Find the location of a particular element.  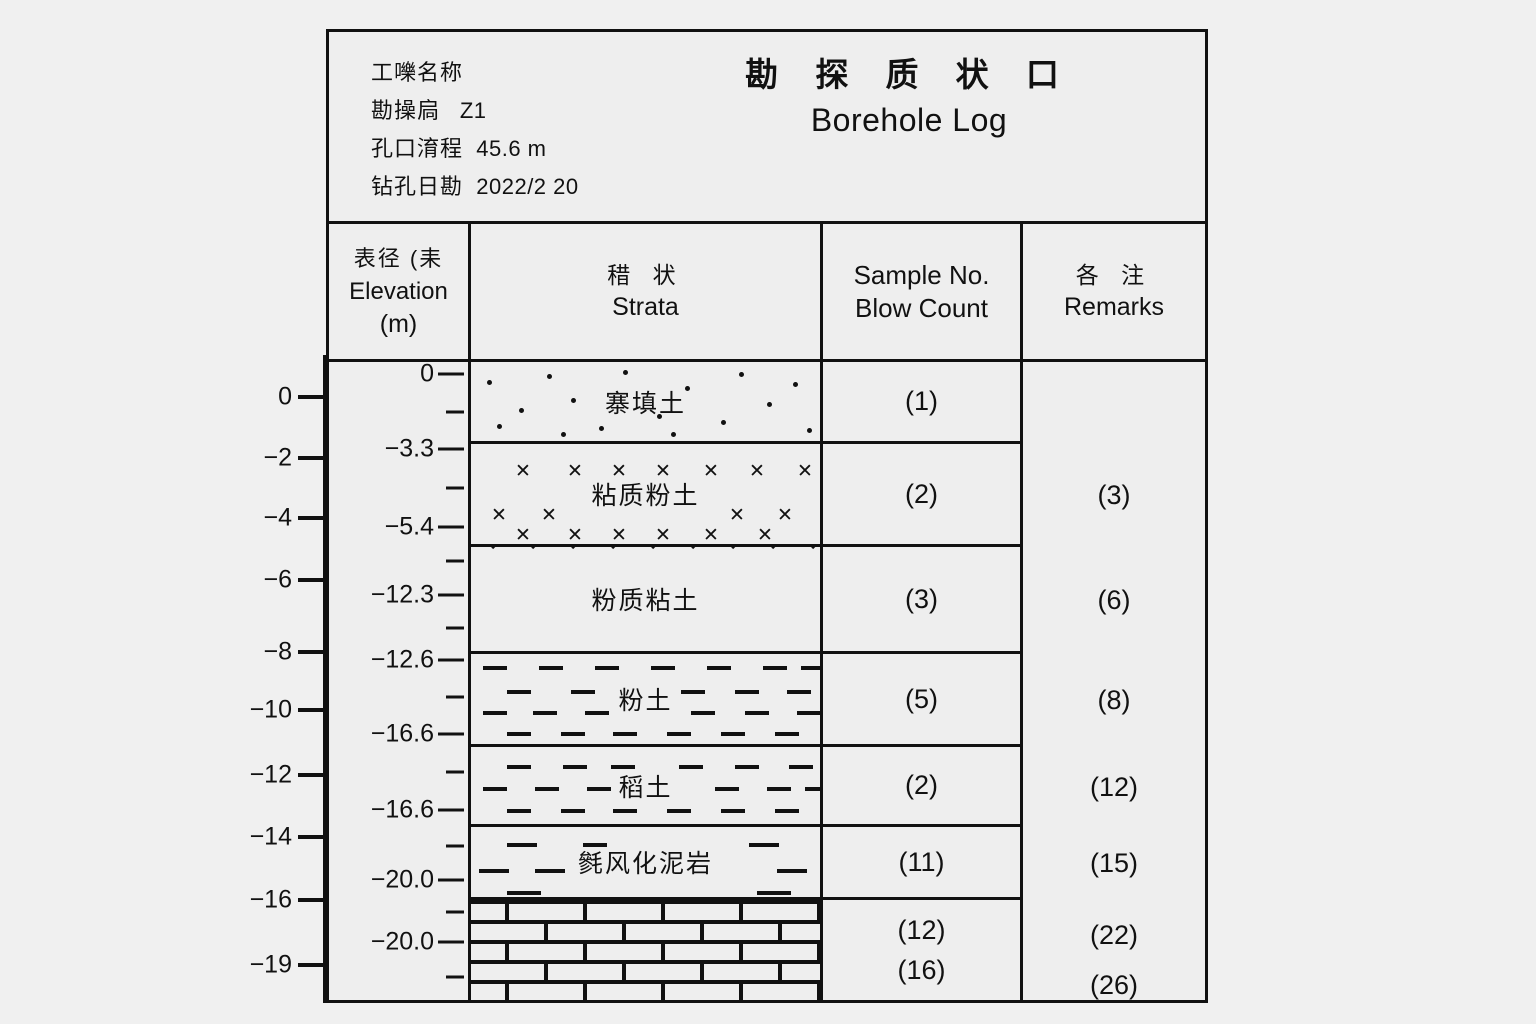

sample-value: (12) is located at coordinates (921, 929).